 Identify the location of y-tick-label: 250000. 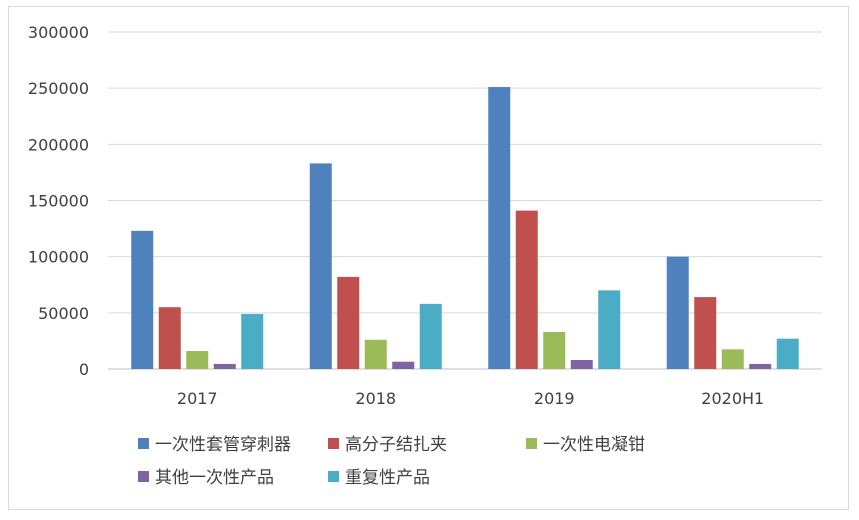
(58, 88).